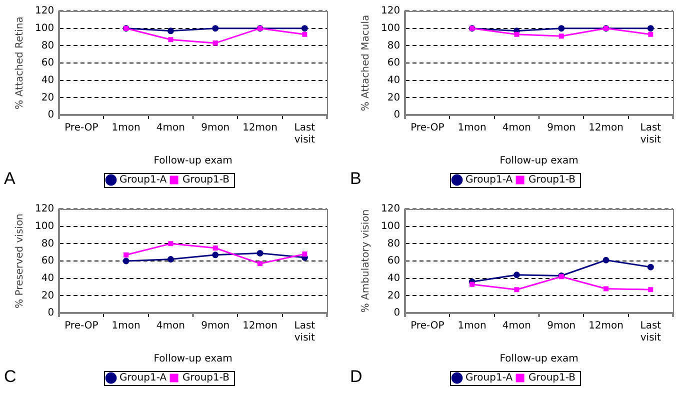 The width and height of the screenshot is (691, 395). What do you see at coordinates (366, 261) in the screenshot?
I see `y-axis-title: % Ambulatory vision` at bounding box center [366, 261].